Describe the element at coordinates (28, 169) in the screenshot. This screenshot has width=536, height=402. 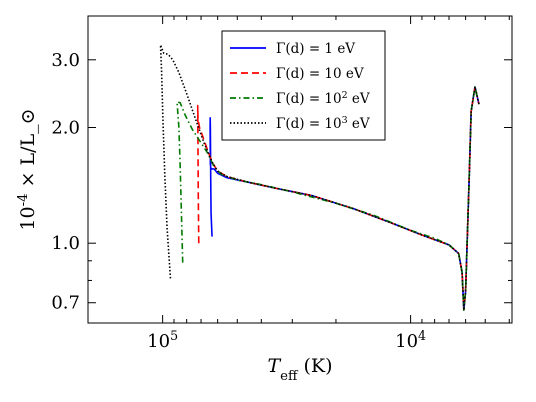
I see `y-axis-label: 10-4 × L/L_⊙` at that location.